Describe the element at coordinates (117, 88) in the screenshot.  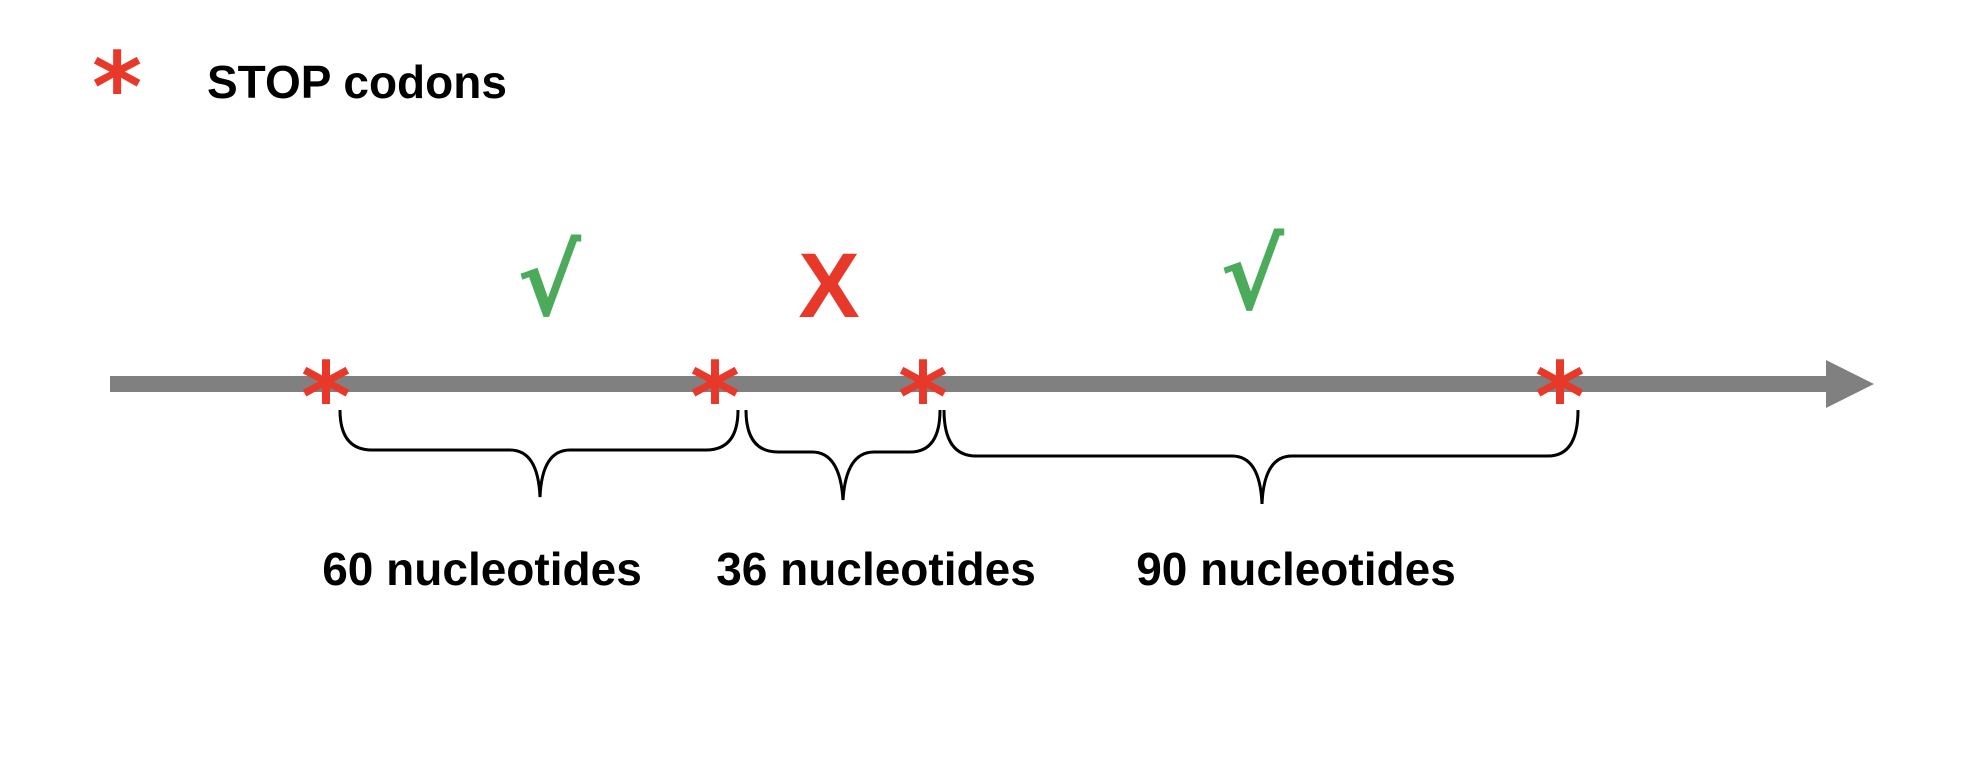
I see `legend-stop-codon-icon: *` at that location.